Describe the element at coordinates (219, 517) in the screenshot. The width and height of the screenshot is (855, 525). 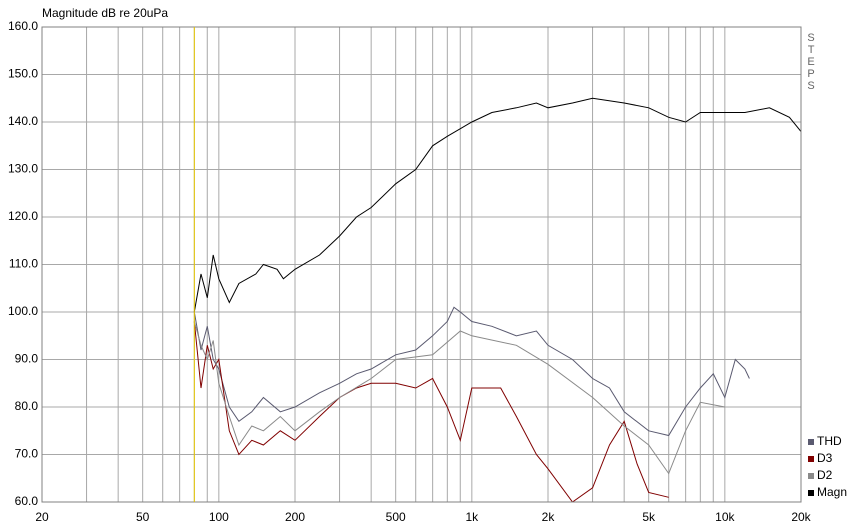
I see `x-tick-label: 100` at that location.